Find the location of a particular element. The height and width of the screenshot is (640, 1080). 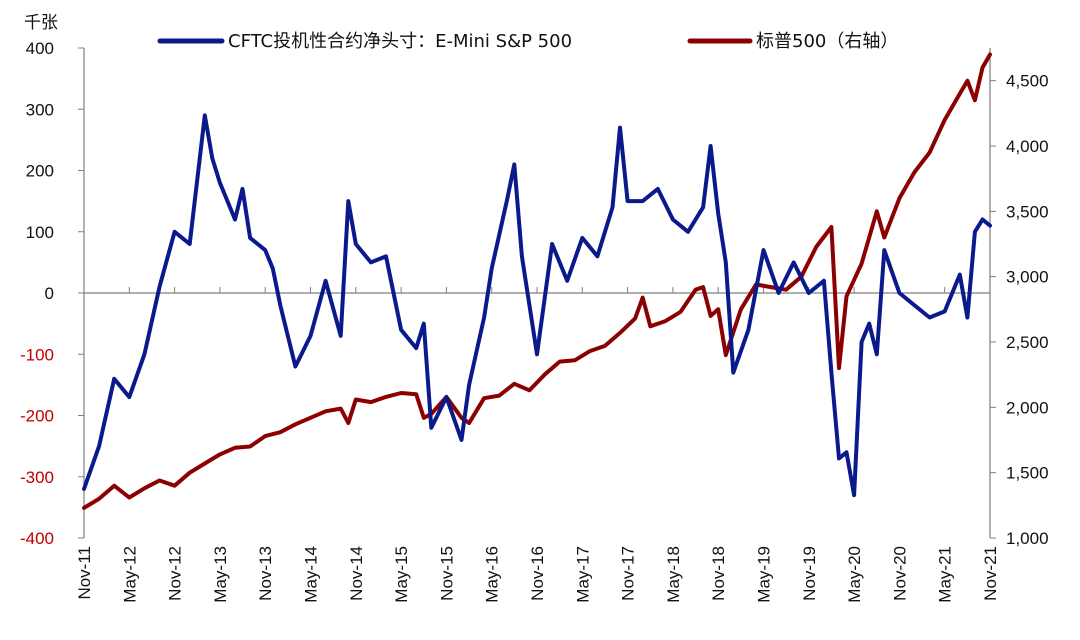

right-tick-label: 4,500 is located at coordinates (1027, 81).